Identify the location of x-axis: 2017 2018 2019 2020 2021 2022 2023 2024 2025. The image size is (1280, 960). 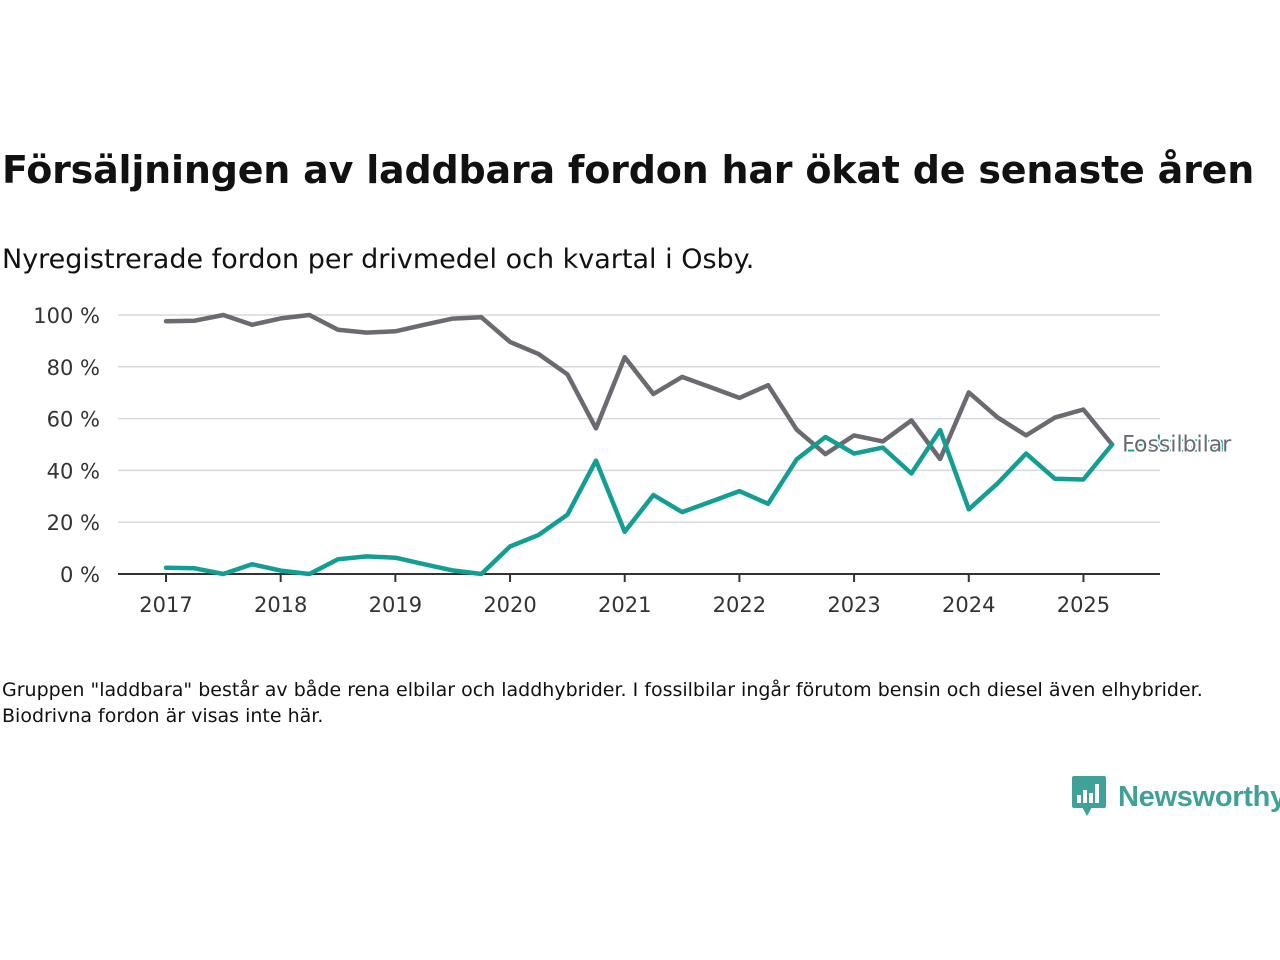
(639, 595).